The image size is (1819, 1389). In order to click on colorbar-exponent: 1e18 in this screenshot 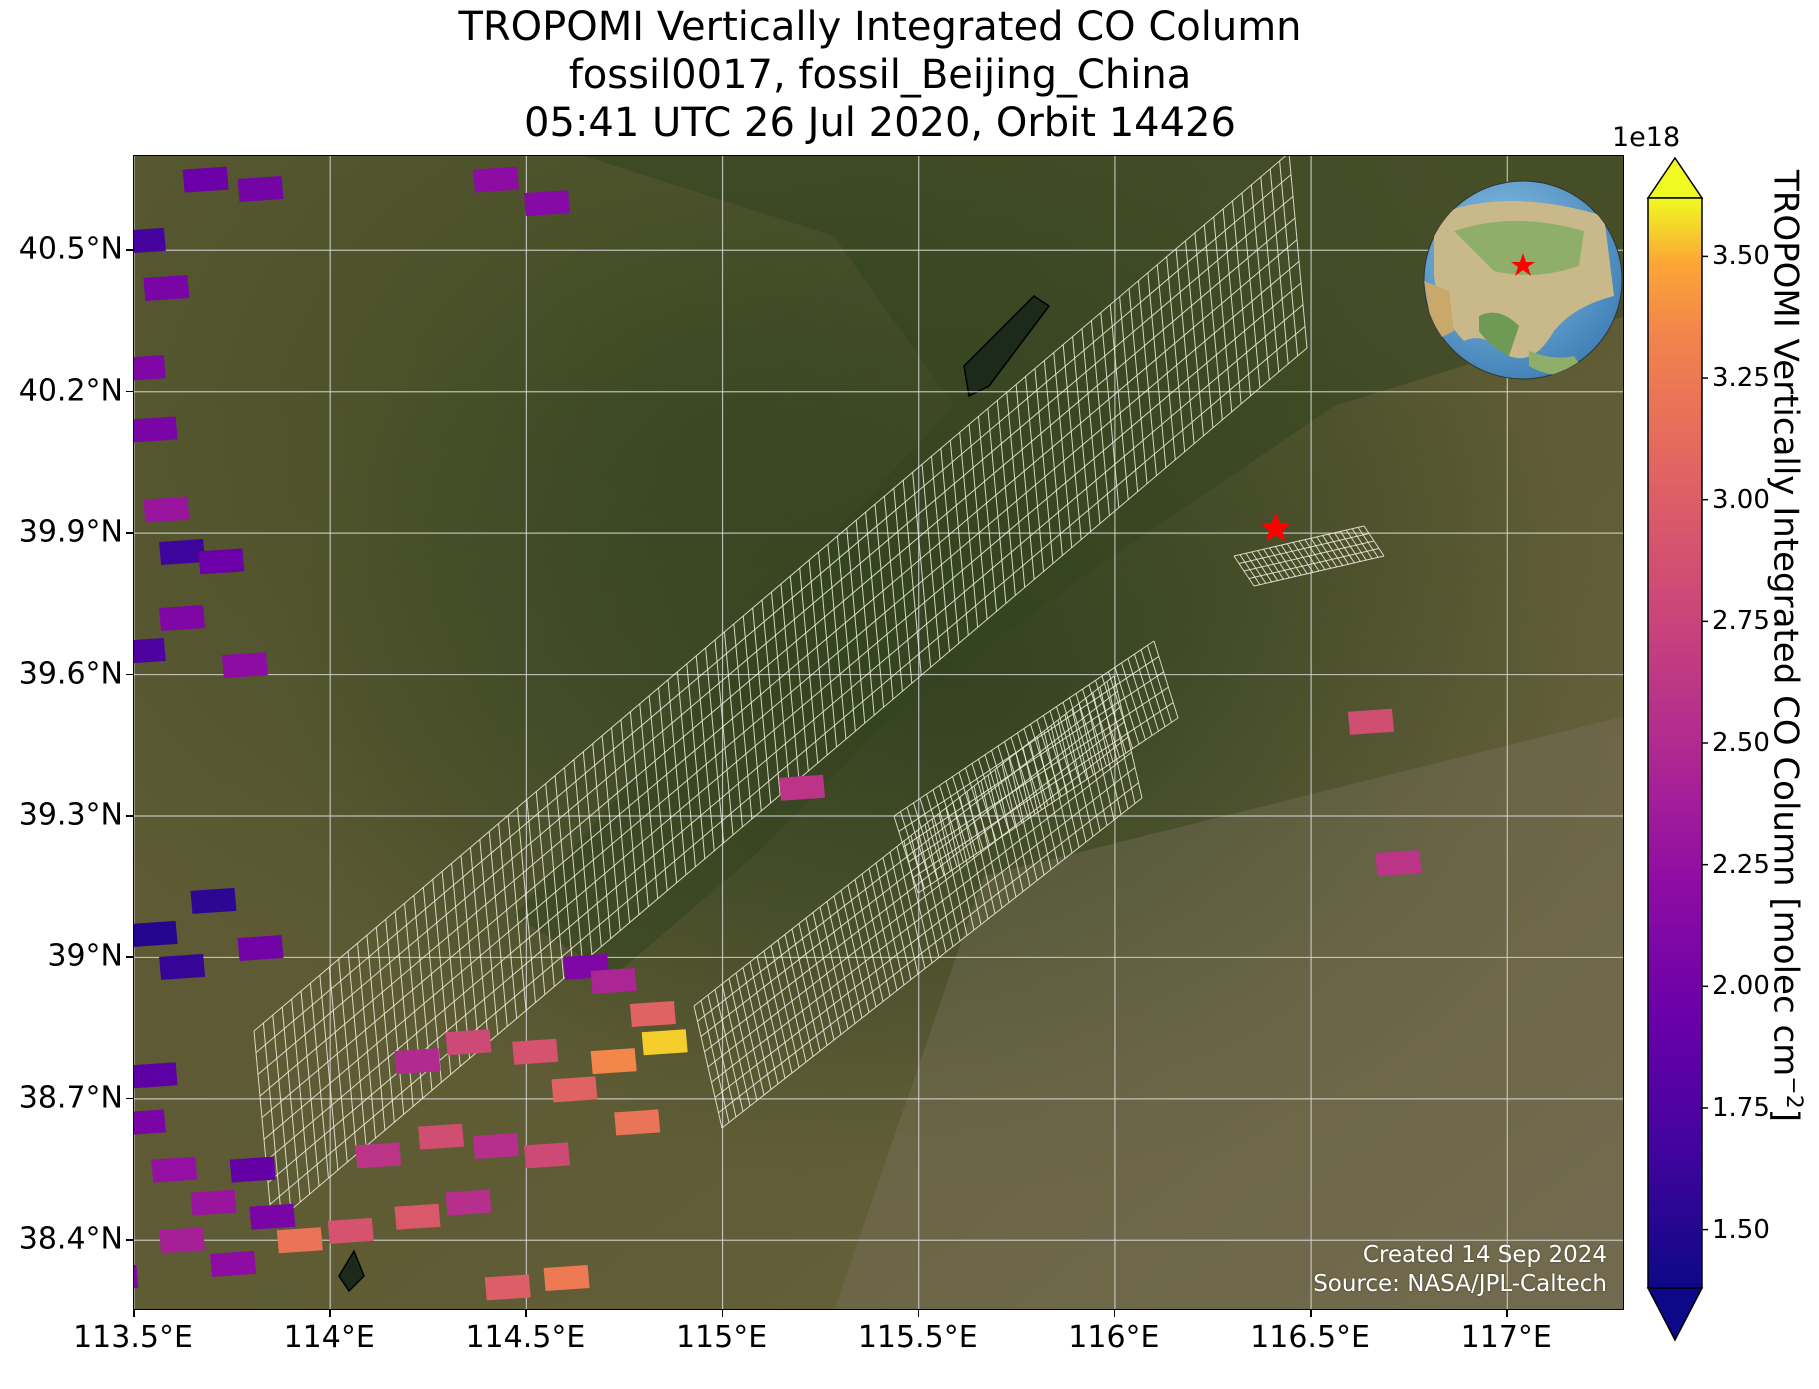, I will do `click(1646, 137)`.